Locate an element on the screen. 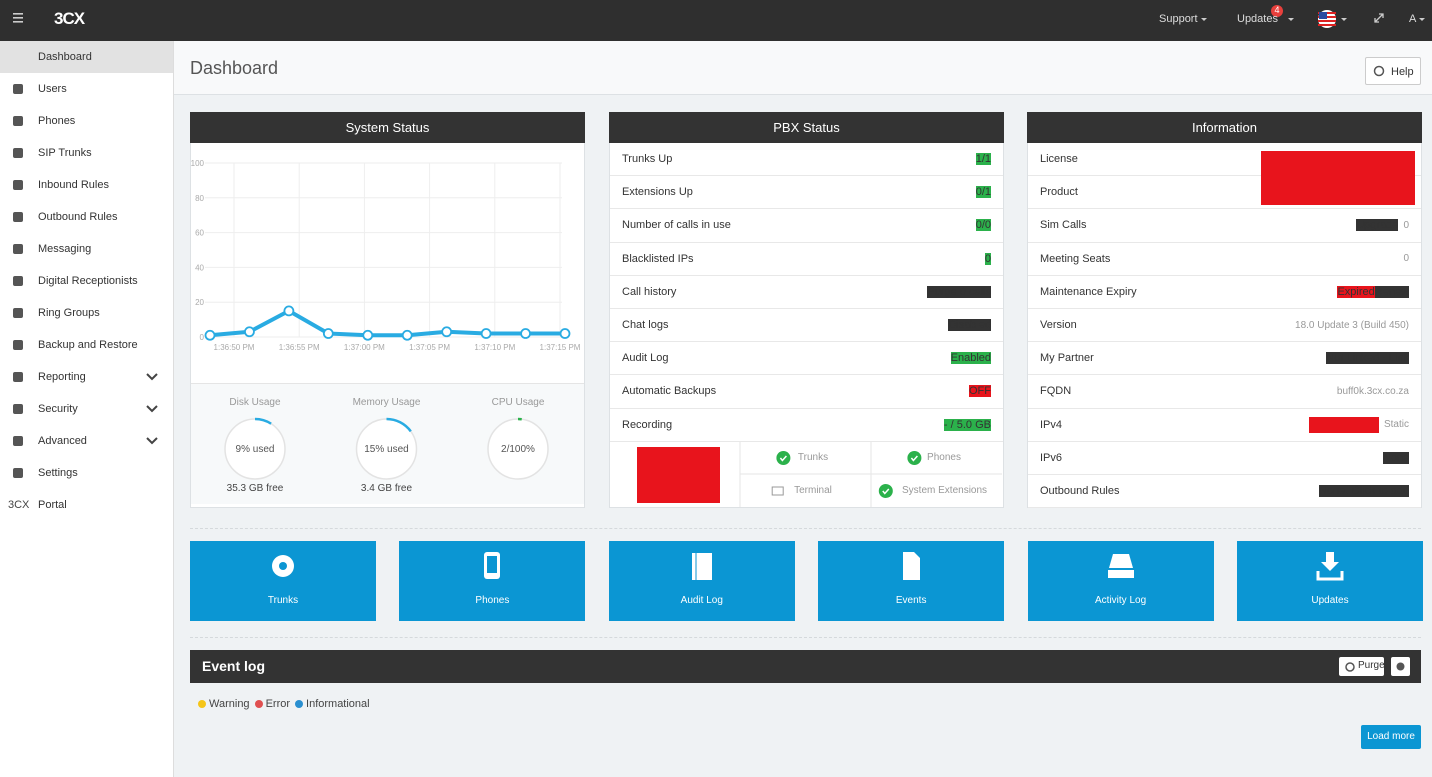  badge: 1/1 is located at coordinates (983, 159).